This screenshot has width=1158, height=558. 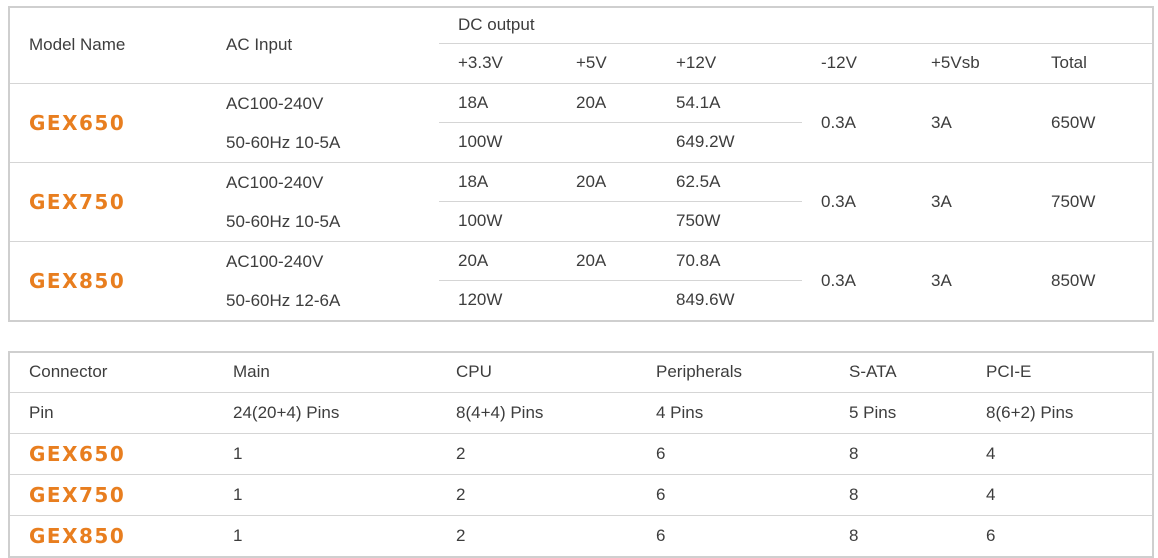 I want to click on col-header-main: Main, so click(x=251, y=372).